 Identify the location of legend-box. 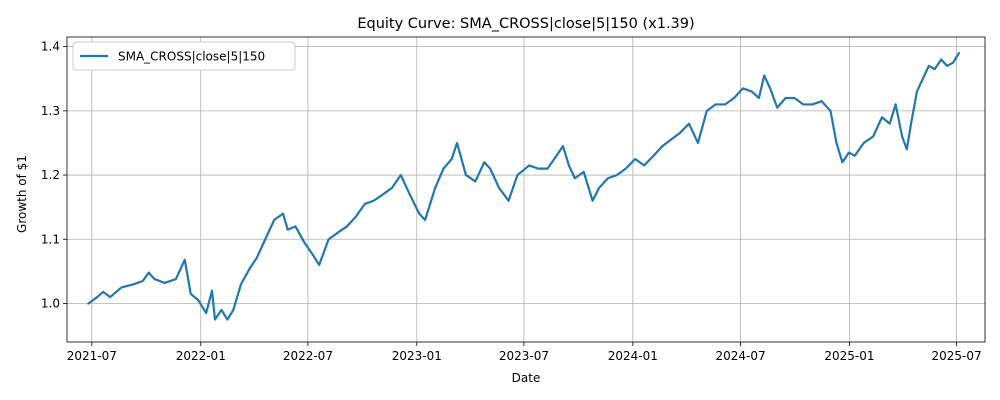
(184, 56).